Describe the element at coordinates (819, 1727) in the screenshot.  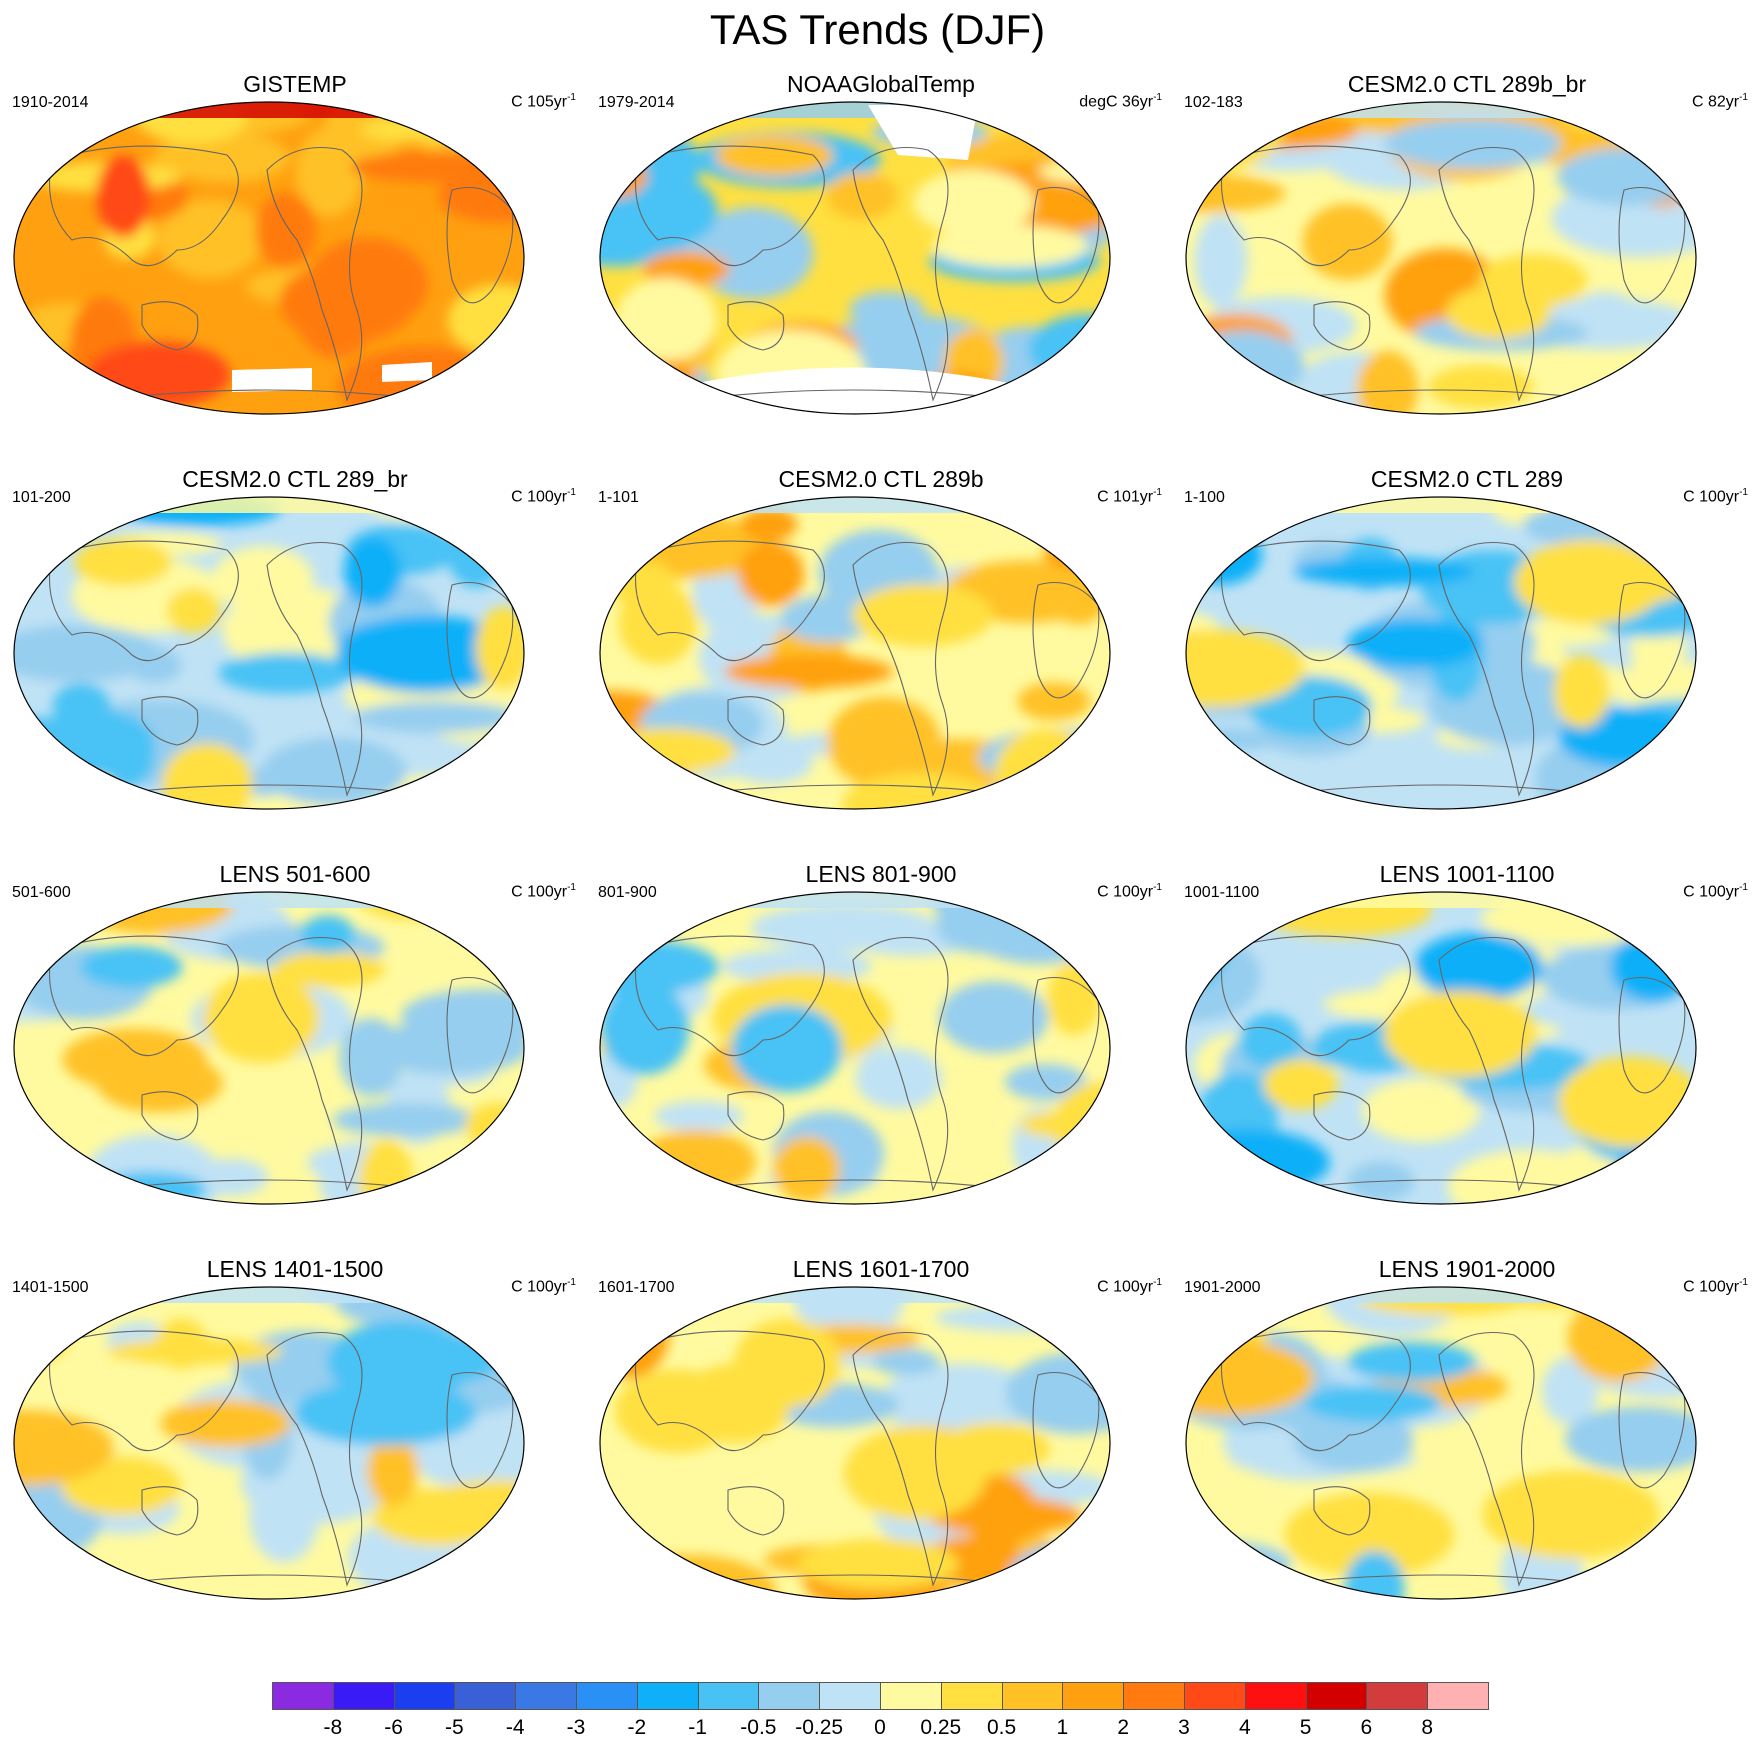
I see `colorbar-tick-label: -0.25` at that location.